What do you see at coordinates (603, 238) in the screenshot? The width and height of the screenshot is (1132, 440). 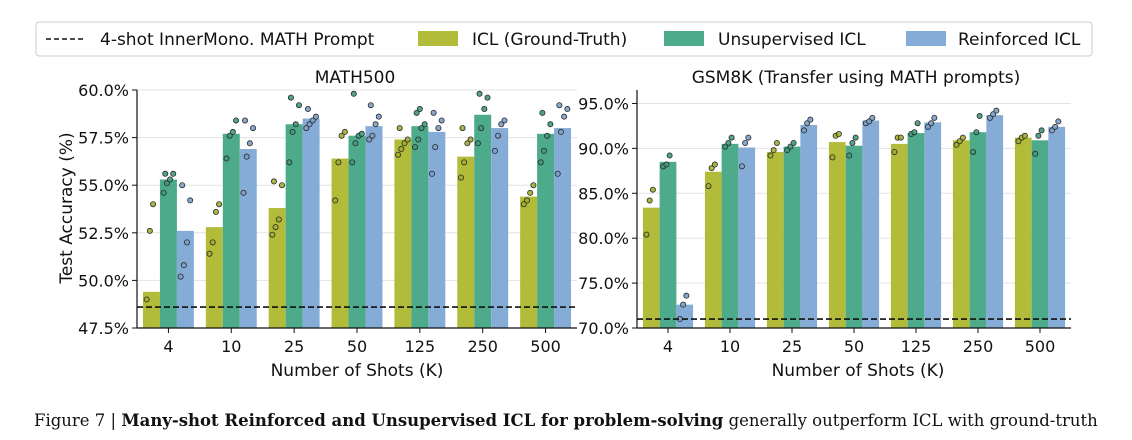 I see `gsm8k-ytick-label: 80.0%` at bounding box center [603, 238].